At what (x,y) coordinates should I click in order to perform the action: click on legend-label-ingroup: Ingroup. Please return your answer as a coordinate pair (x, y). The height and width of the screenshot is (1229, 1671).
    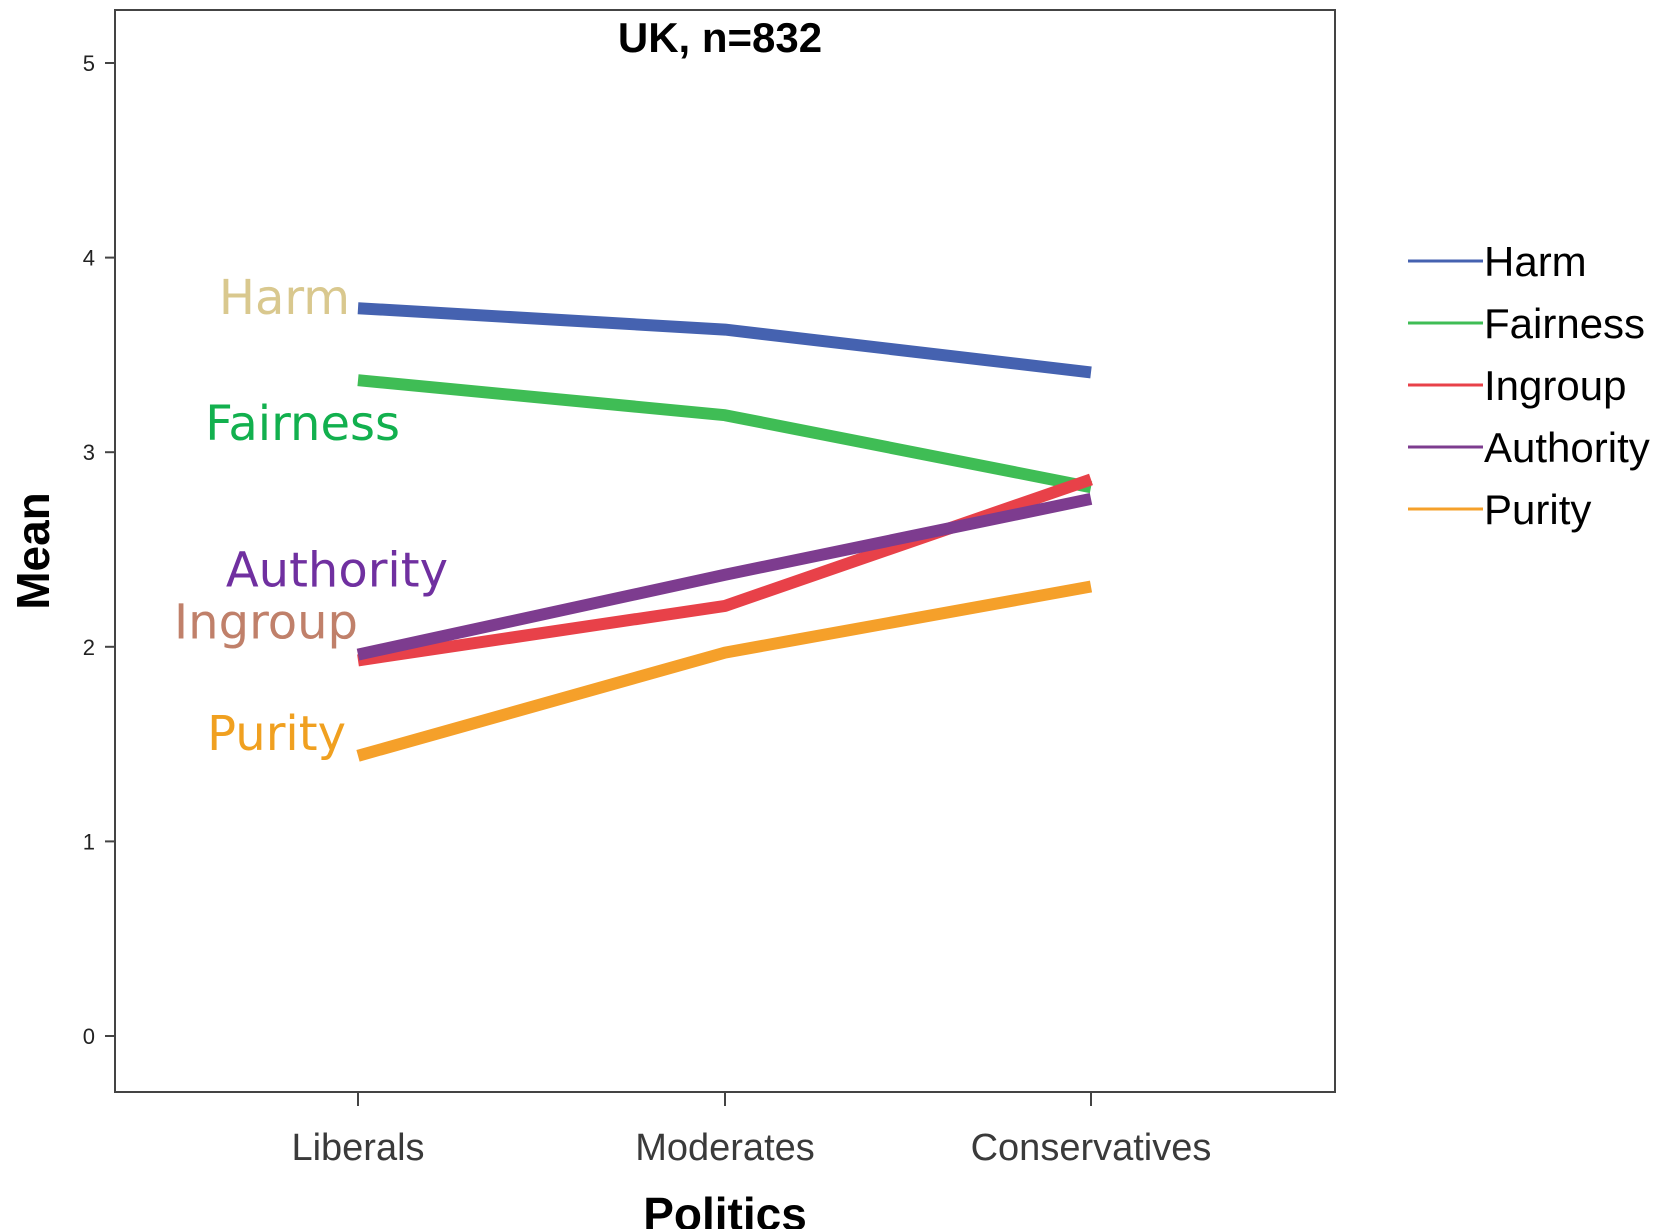
    Looking at the image, I should click on (1555, 385).